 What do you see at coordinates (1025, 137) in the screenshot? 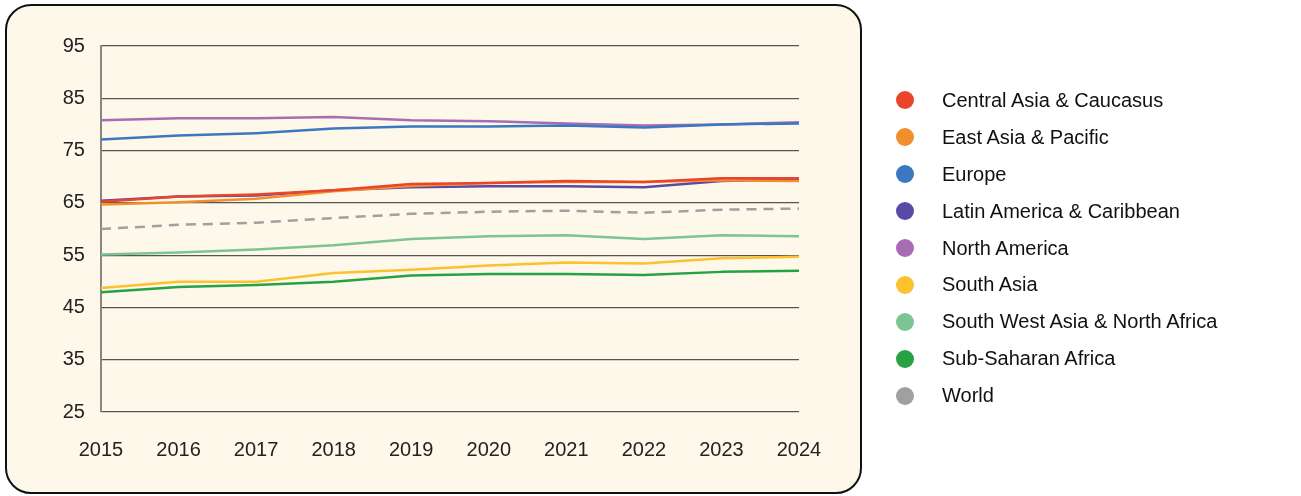
I see `legend-label: East Asia & Pacific` at bounding box center [1025, 137].